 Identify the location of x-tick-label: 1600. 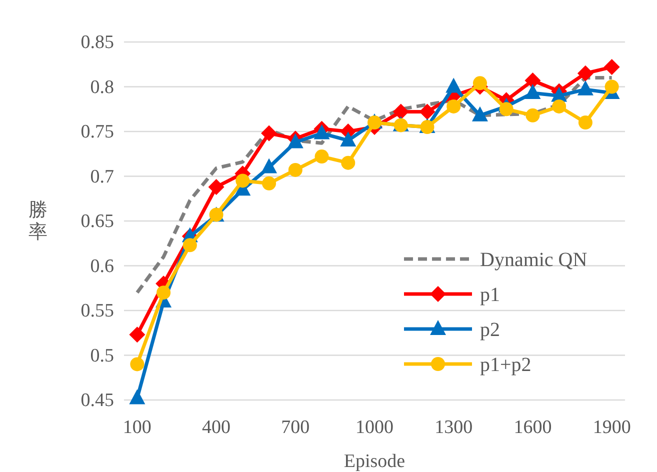
(533, 427).